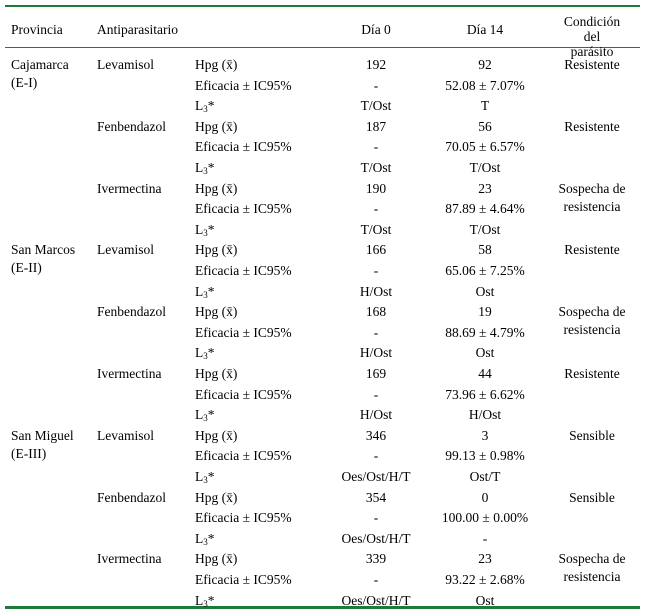  What do you see at coordinates (376, 64) in the screenshot?
I see `hpg-day0: 192` at bounding box center [376, 64].